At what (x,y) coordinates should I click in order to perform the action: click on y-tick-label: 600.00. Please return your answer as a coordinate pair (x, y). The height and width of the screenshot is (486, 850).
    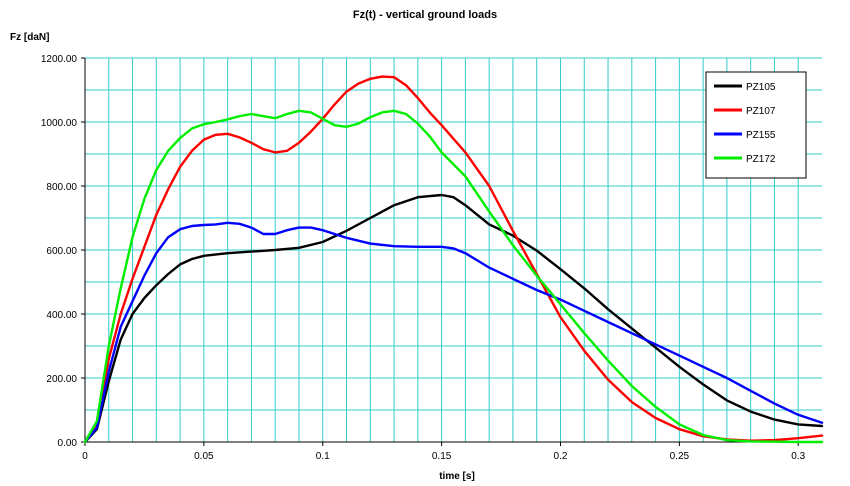
    Looking at the image, I should click on (61, 251).